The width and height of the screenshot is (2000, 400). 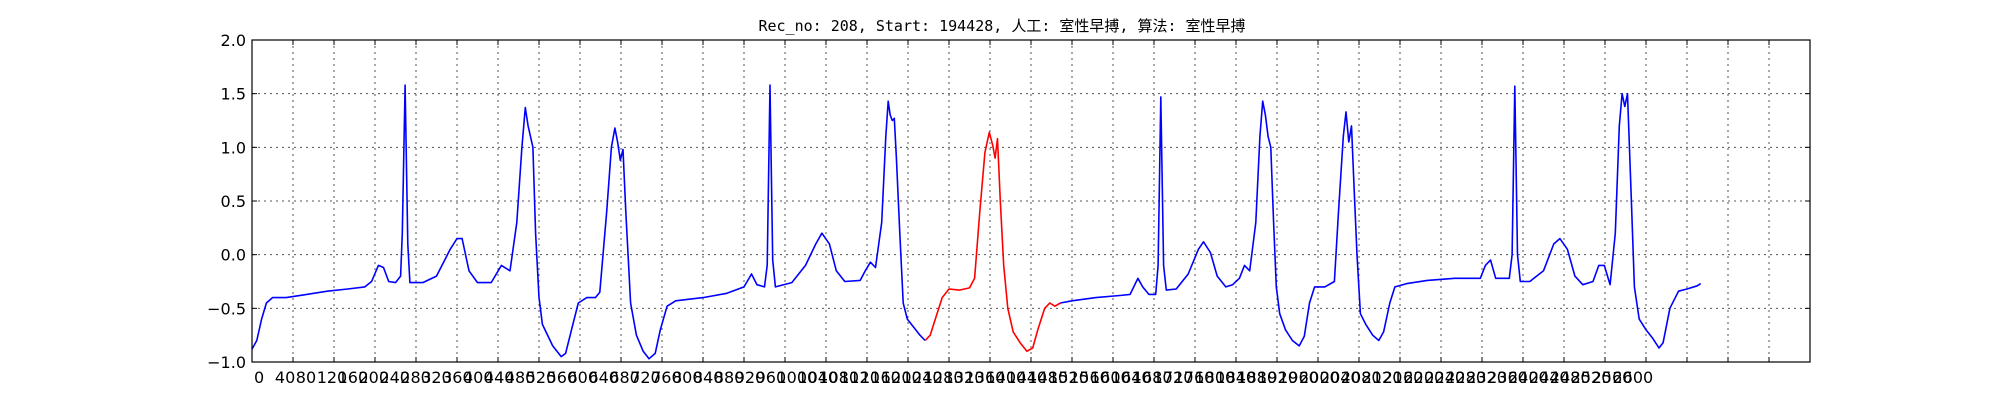 What do you see at coordinates (603, 377) in the screenshot?
I see `x-tick-label: 640` at bounding box center [603, 377].